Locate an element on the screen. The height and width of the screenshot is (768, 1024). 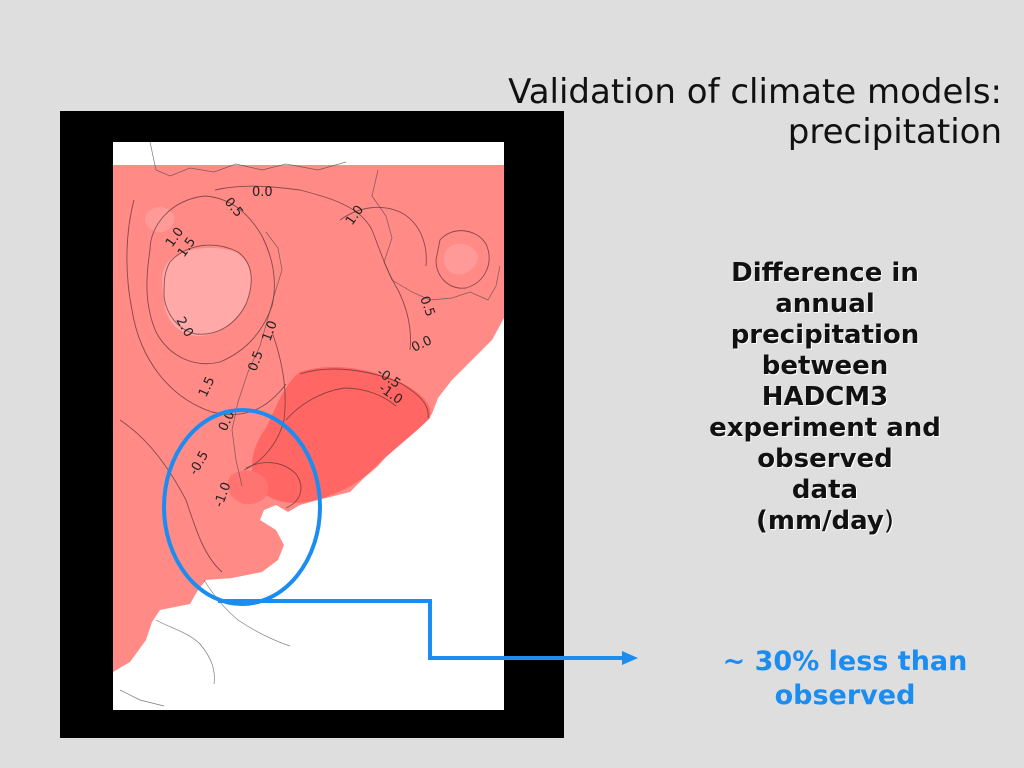
description-line: data is located at coordinates (825, 490).